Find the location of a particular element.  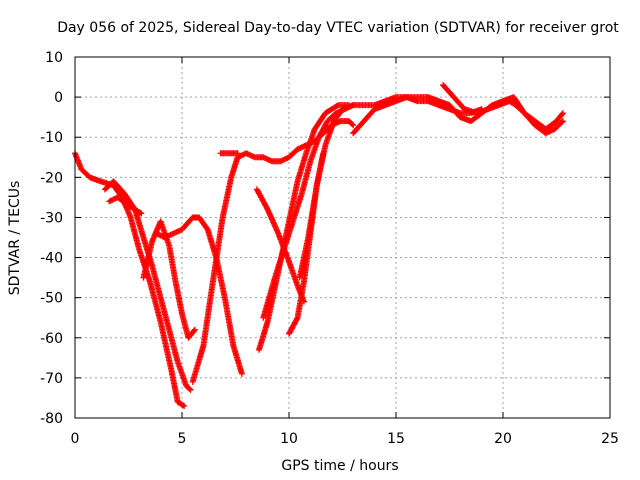

series-14-points is located at coordinates (503, 107).